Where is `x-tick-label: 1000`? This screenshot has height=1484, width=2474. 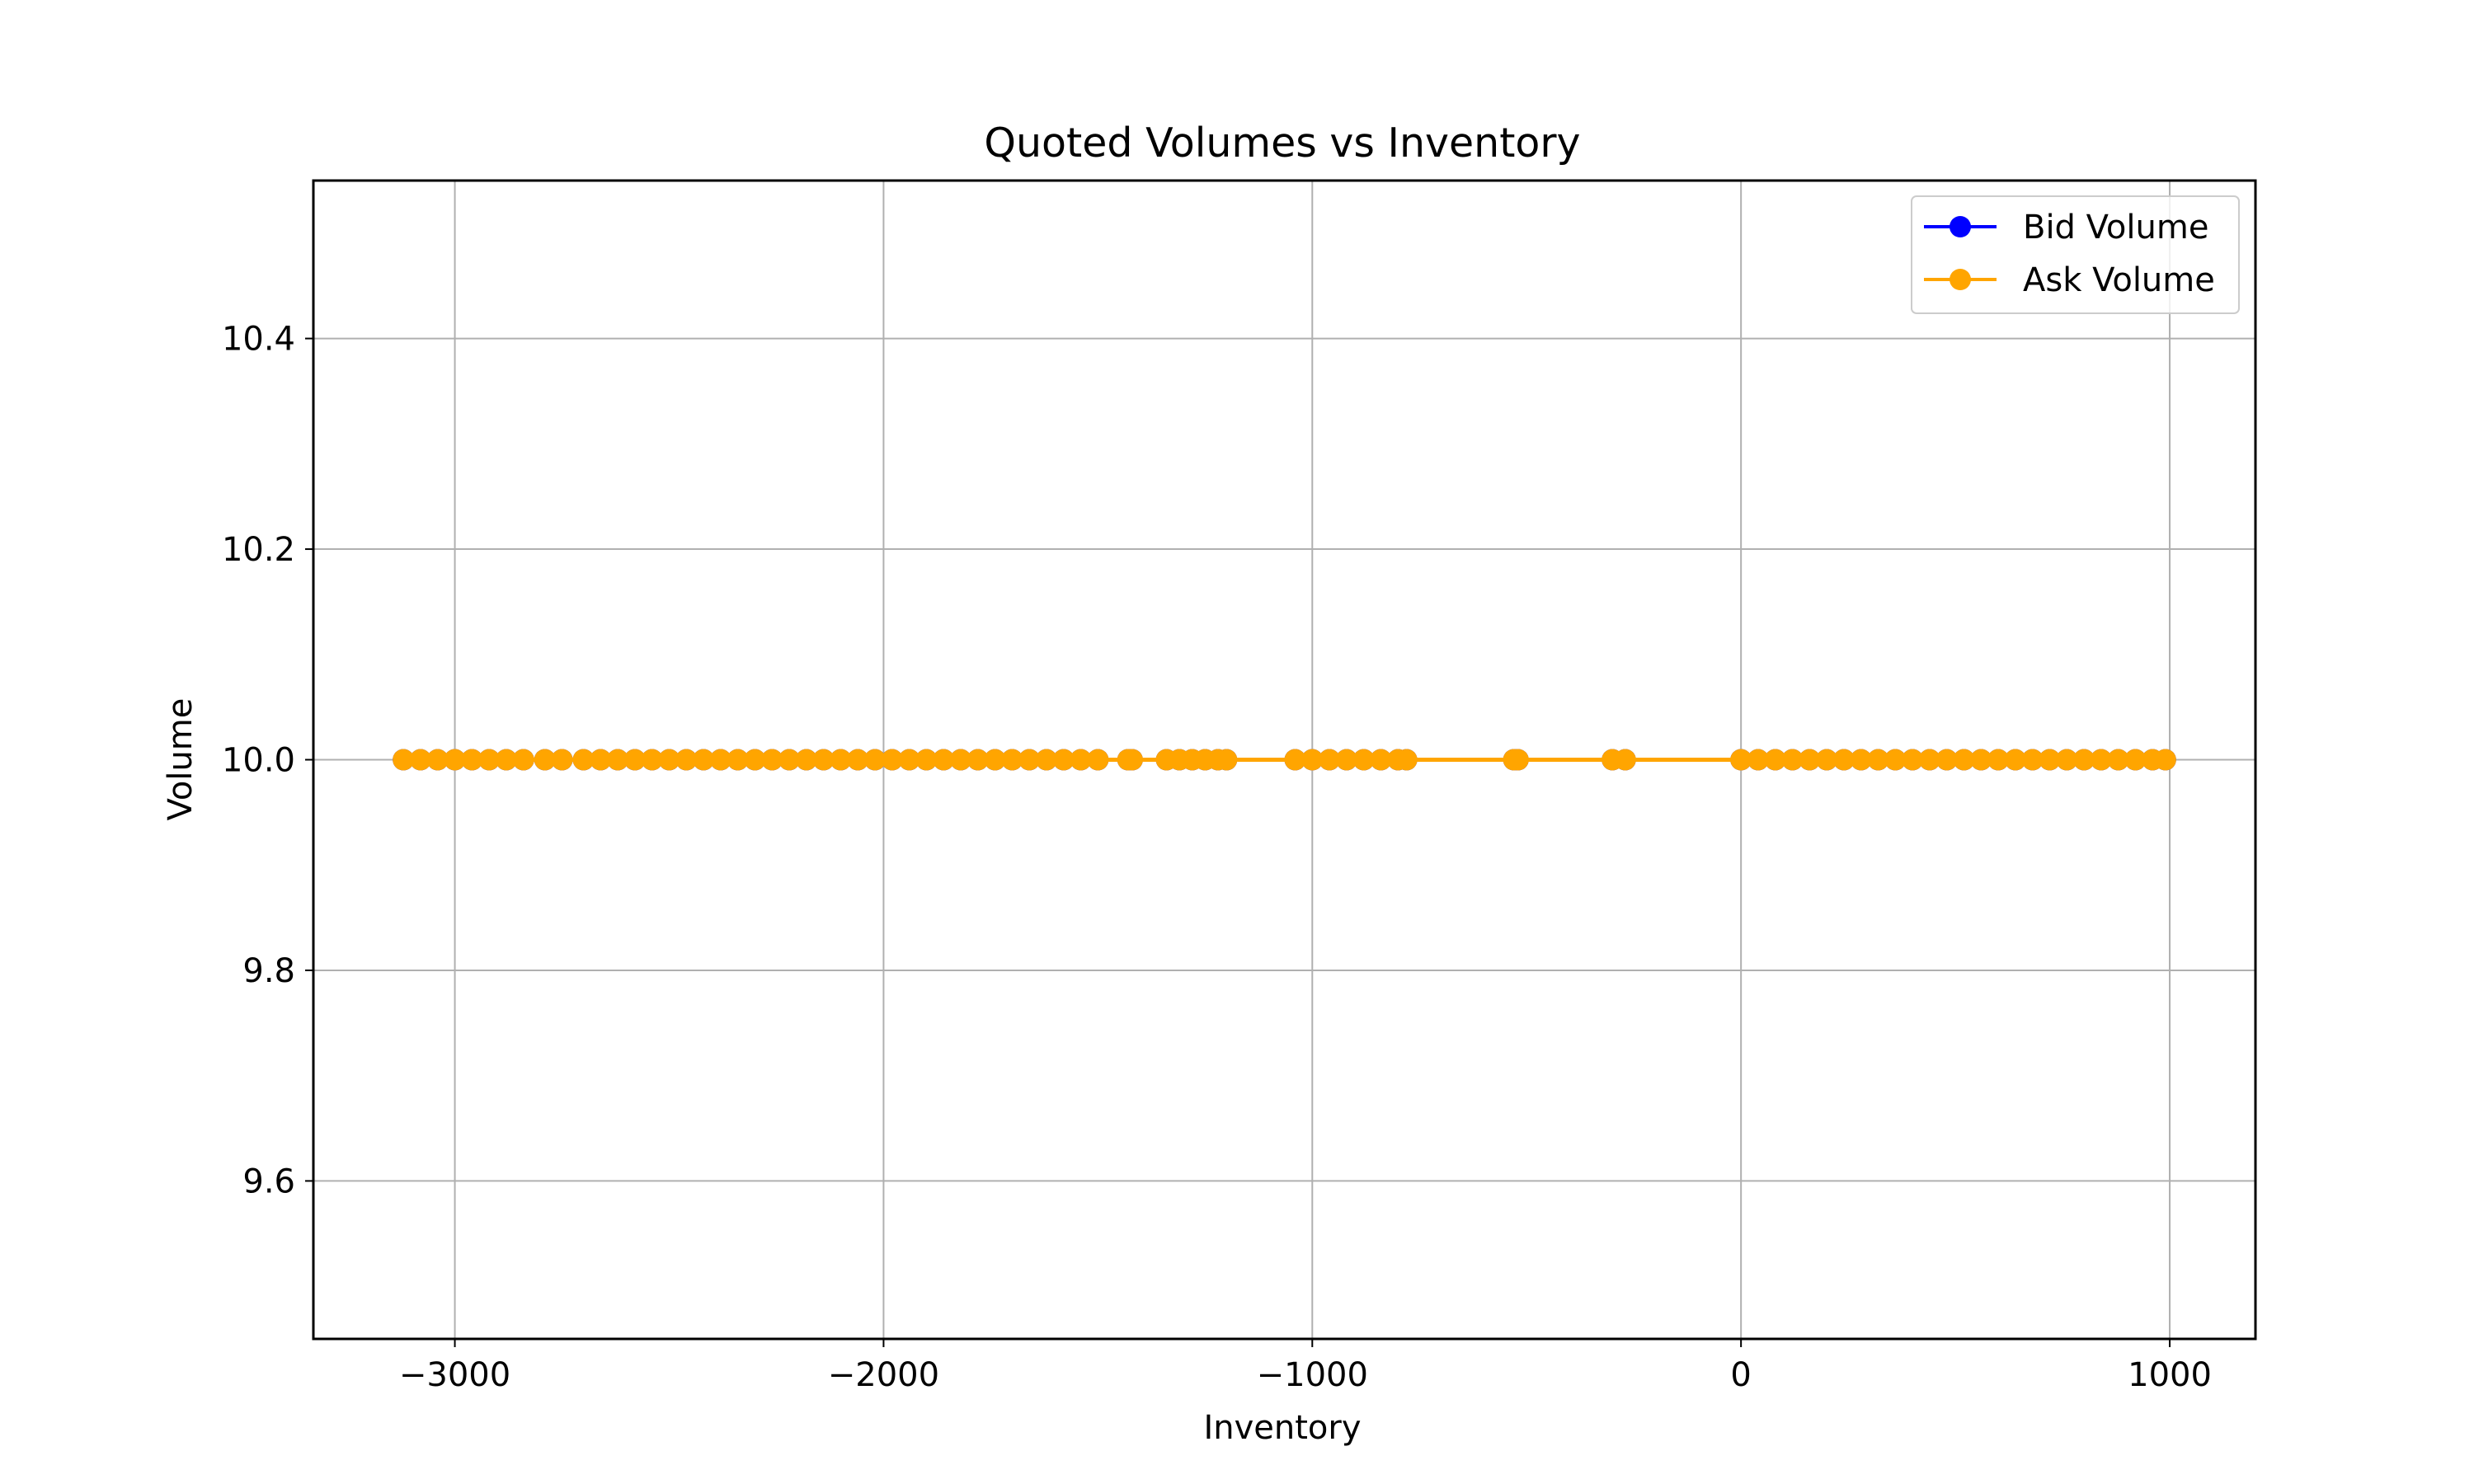
x-tick-label: 1000 is located at coordinates (2170, 1375).